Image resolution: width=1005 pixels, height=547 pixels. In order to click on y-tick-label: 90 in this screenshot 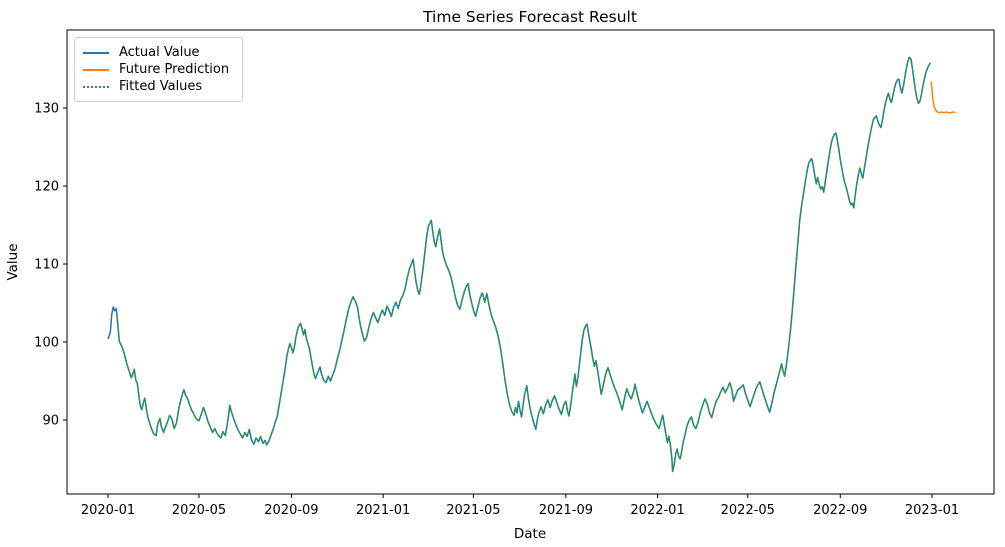, I will do `click(50, 421)`.